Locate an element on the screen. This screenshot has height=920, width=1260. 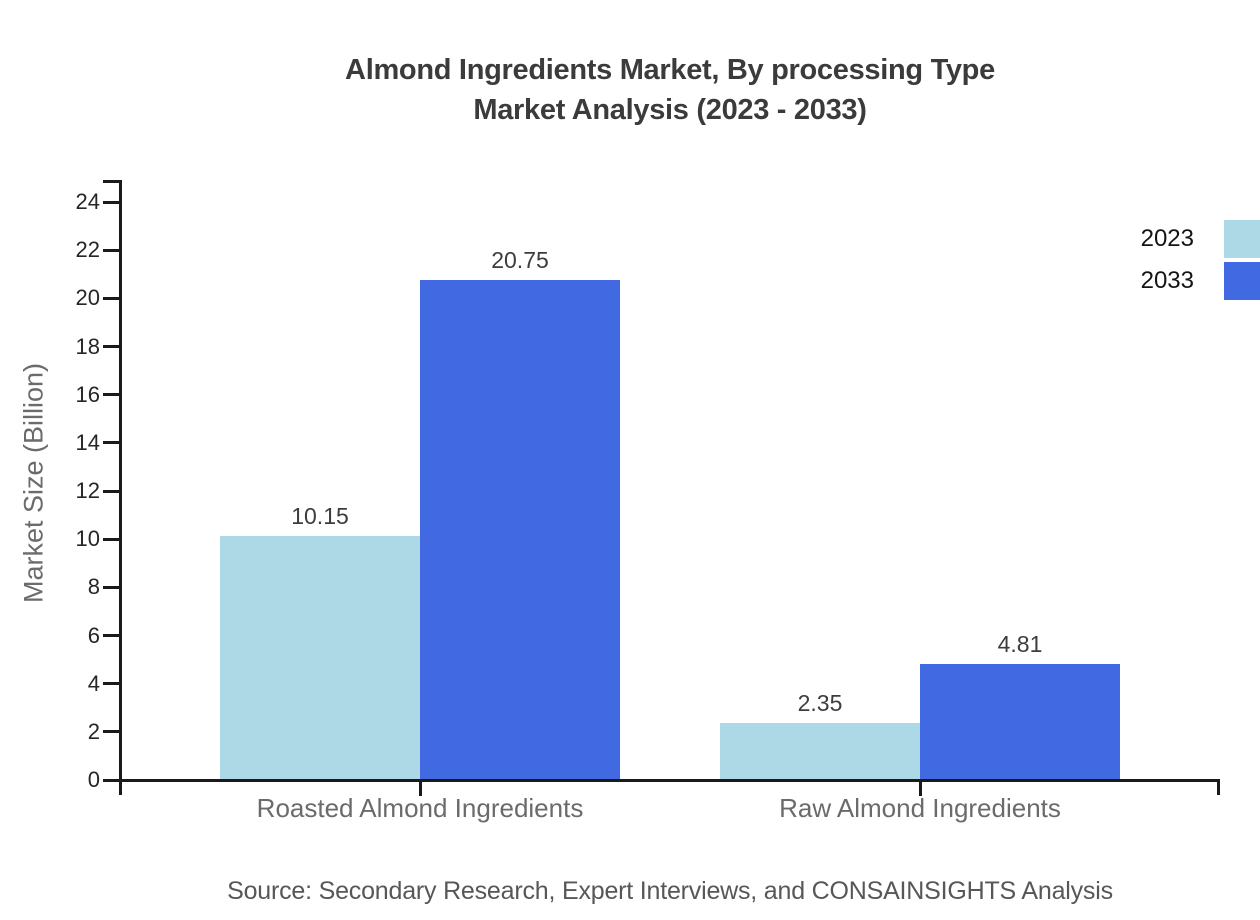
y-tick-label-6: 6 is located at coordinates (93, 635).